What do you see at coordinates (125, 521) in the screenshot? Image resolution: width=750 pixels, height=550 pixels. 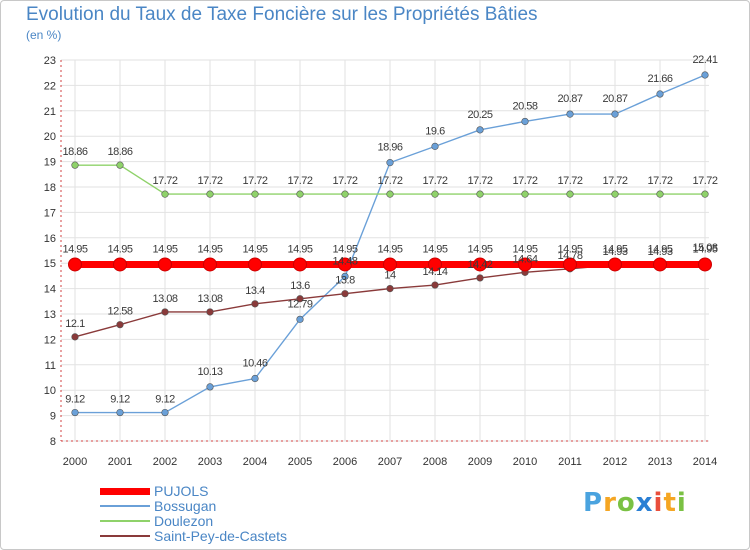 I see `legend-swatch-doulezon` at bounding box center [125, 521].